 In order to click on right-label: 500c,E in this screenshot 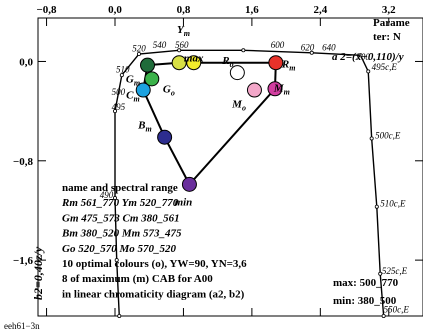, I will do `click(388, 135)`.